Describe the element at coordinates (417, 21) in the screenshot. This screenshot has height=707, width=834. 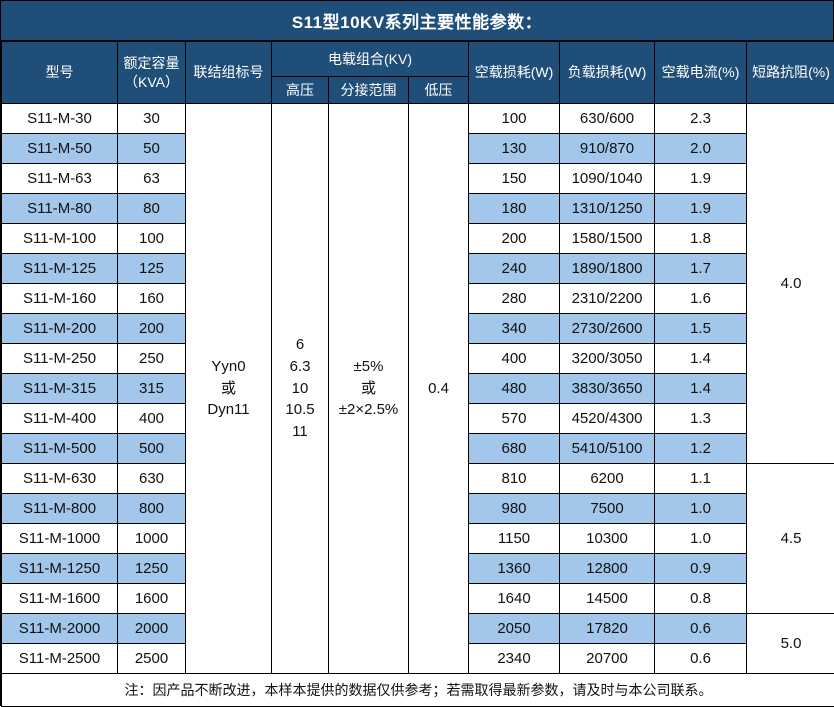
I see `page-title: S11型10KV系列主要性能参数：` at that location.